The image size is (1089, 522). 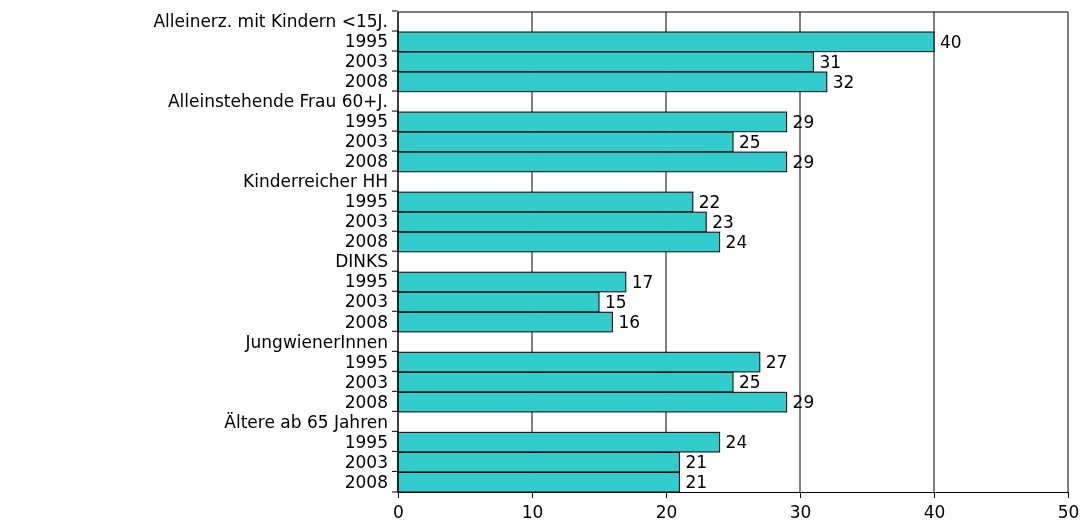 What do you see at coordinates (709, 201) in the screenshot?
I see `data-label: 22` at bounding box center [709, 201].